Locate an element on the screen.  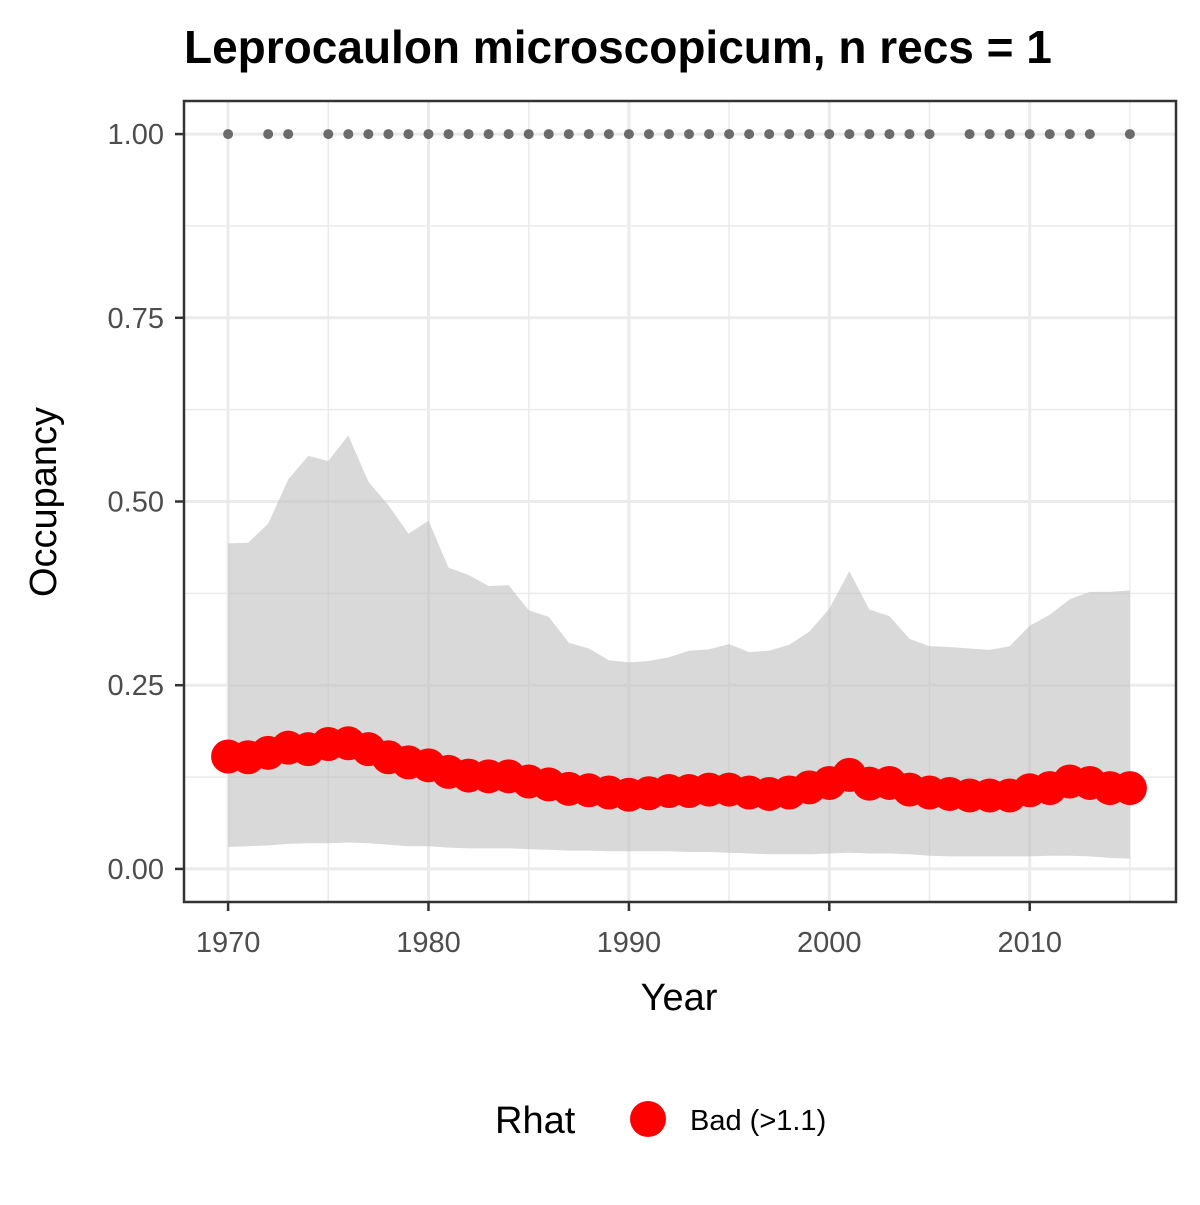
occupancy-point is located at coordinates (1129, 788).